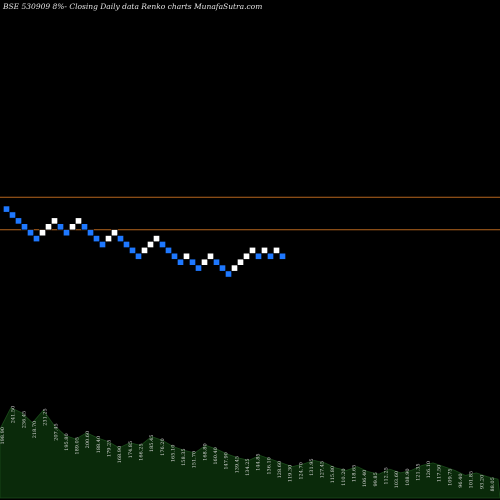 Image resolution: width=500 pixels, height=500 pixels. What do you see at coordinates (35, 430) in the screenshot?
I see `volume-label: 218.70` at bounding box center [35, 430].